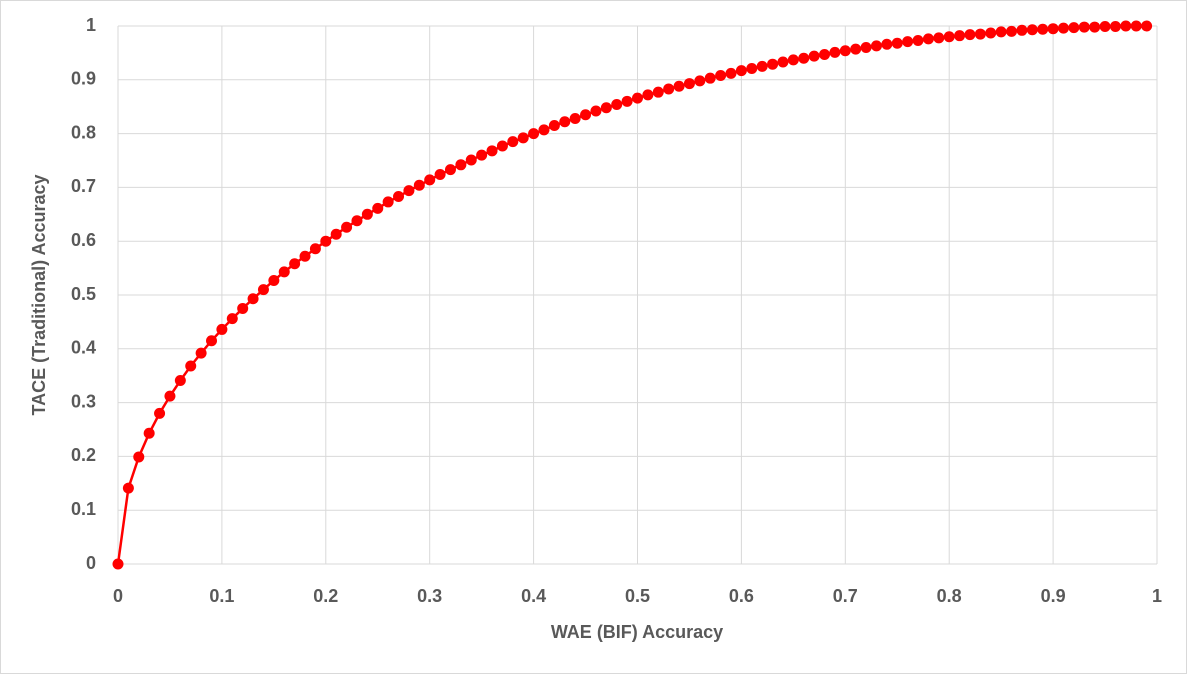  What do you see at coordinates (949, 596) in the screenshot?
I see `x-tick-label: 0.8` at bounding box center [949, 596].